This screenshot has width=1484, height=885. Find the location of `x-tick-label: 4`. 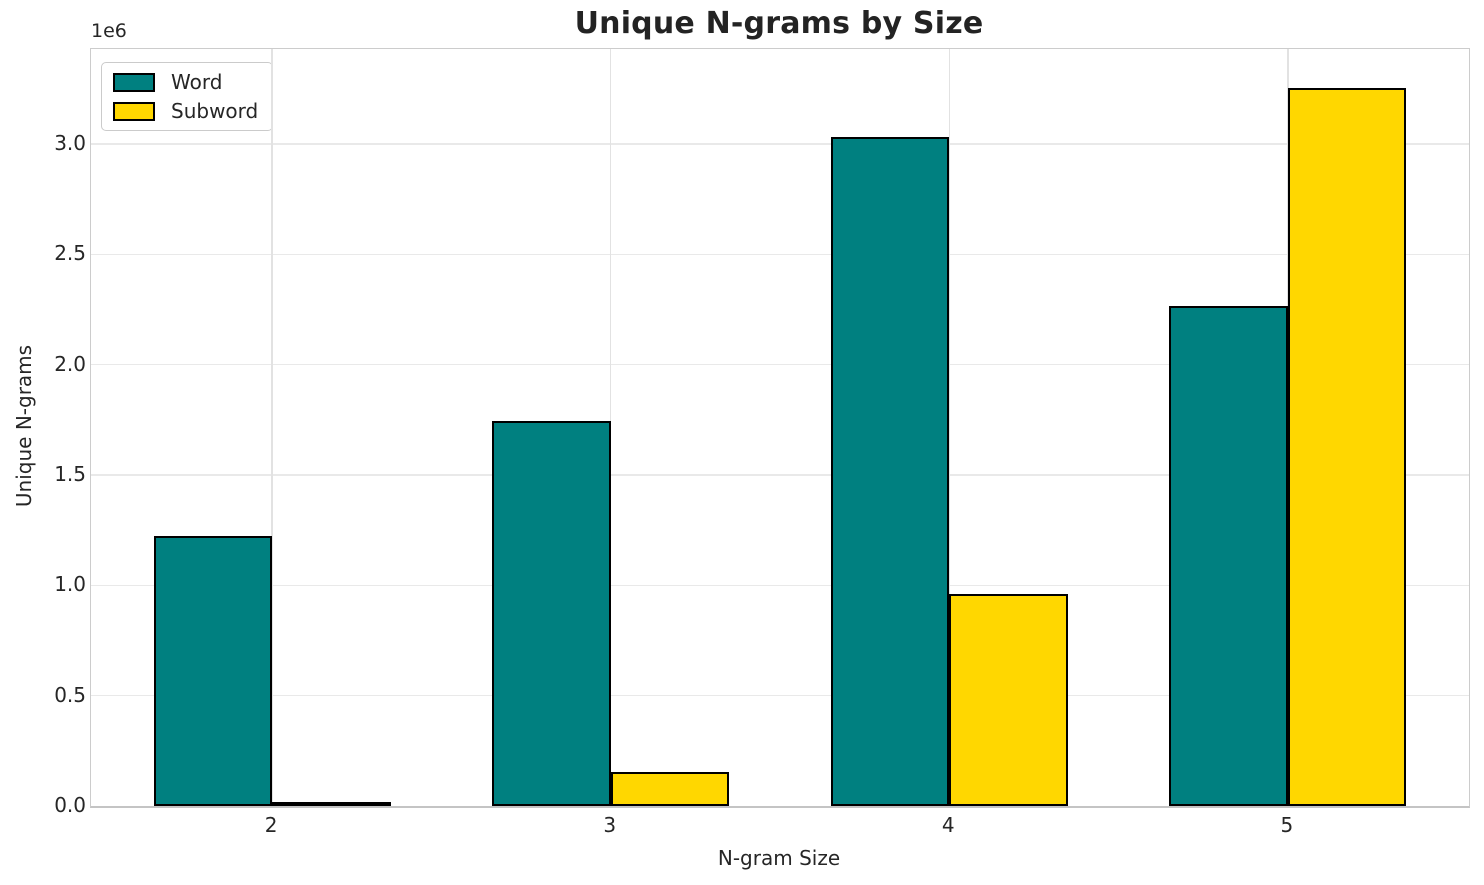

x-tick-label: 4 is located at coordinates (948, 825).